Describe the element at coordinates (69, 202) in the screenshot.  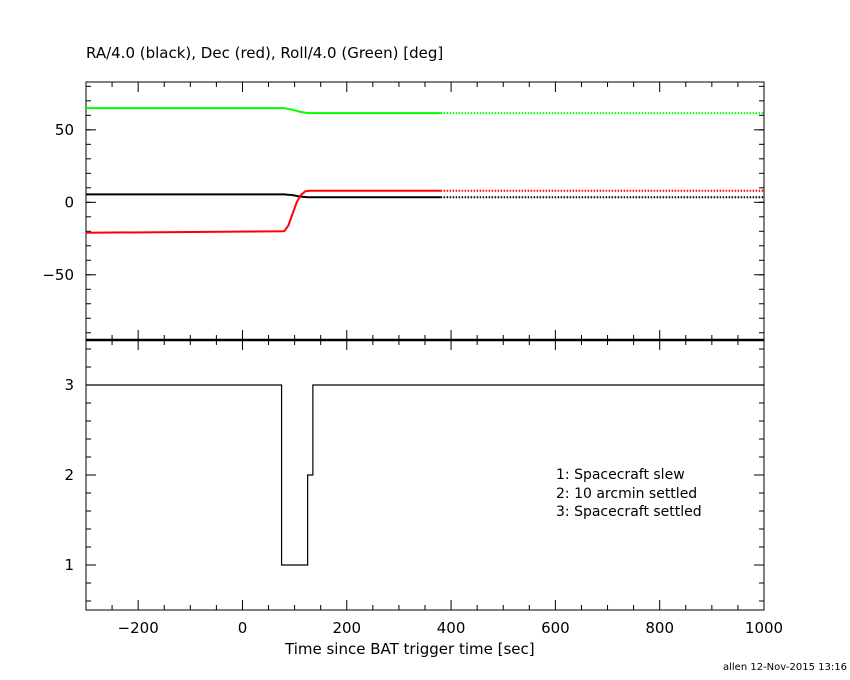
I see `y-tick-label: 0` at that location.